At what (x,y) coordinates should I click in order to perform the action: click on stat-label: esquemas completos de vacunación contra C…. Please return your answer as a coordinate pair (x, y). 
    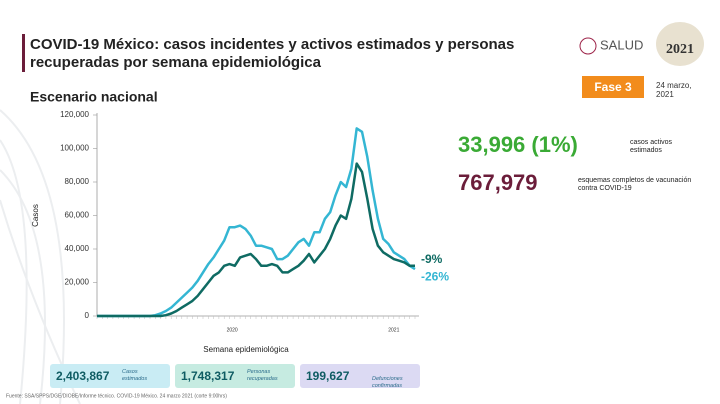
    Looking at the image, I should click on (634, 184).